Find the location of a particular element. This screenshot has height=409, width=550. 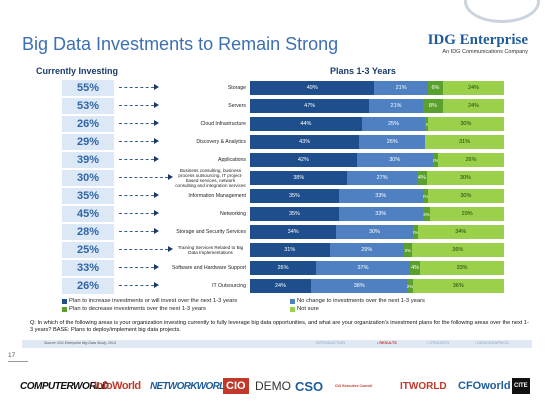

legend-label: Not sure is located at coordinates (308, 309).